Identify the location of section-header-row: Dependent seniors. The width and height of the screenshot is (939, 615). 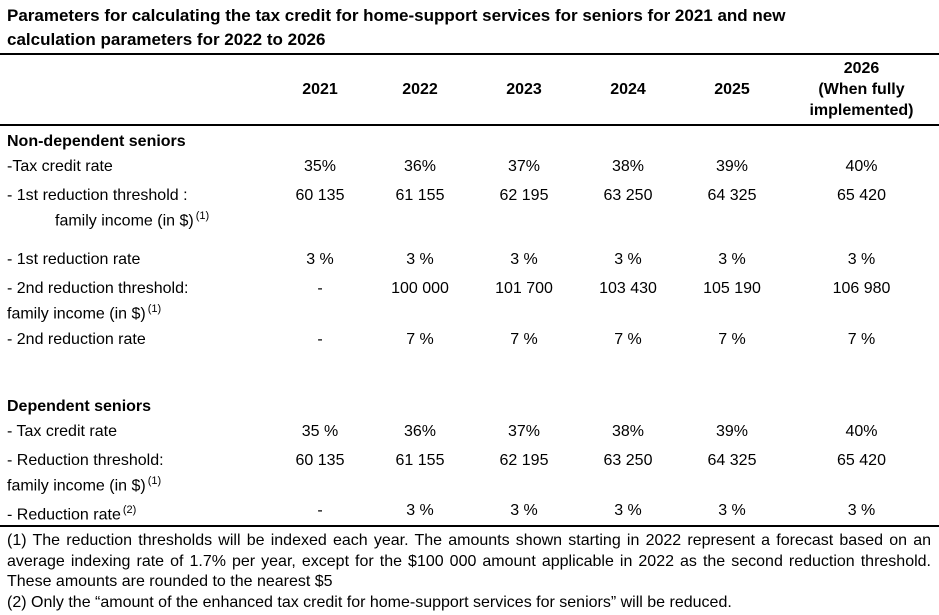
(469, 406).